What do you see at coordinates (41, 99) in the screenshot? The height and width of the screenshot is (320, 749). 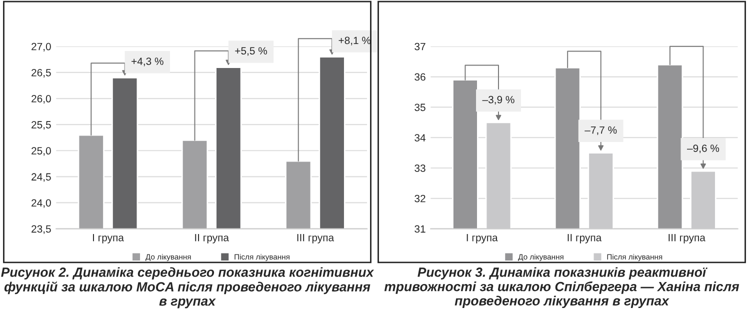 I see `y-tick-label: 26,0` at bounding box center [41, 99].